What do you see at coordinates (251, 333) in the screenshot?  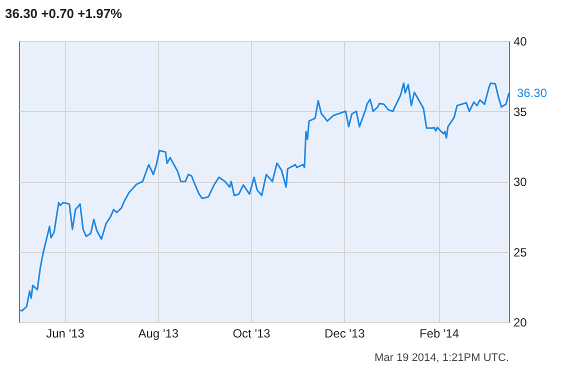 I see `x-tick-label: Oct '13` at bounding box center [251, 333].